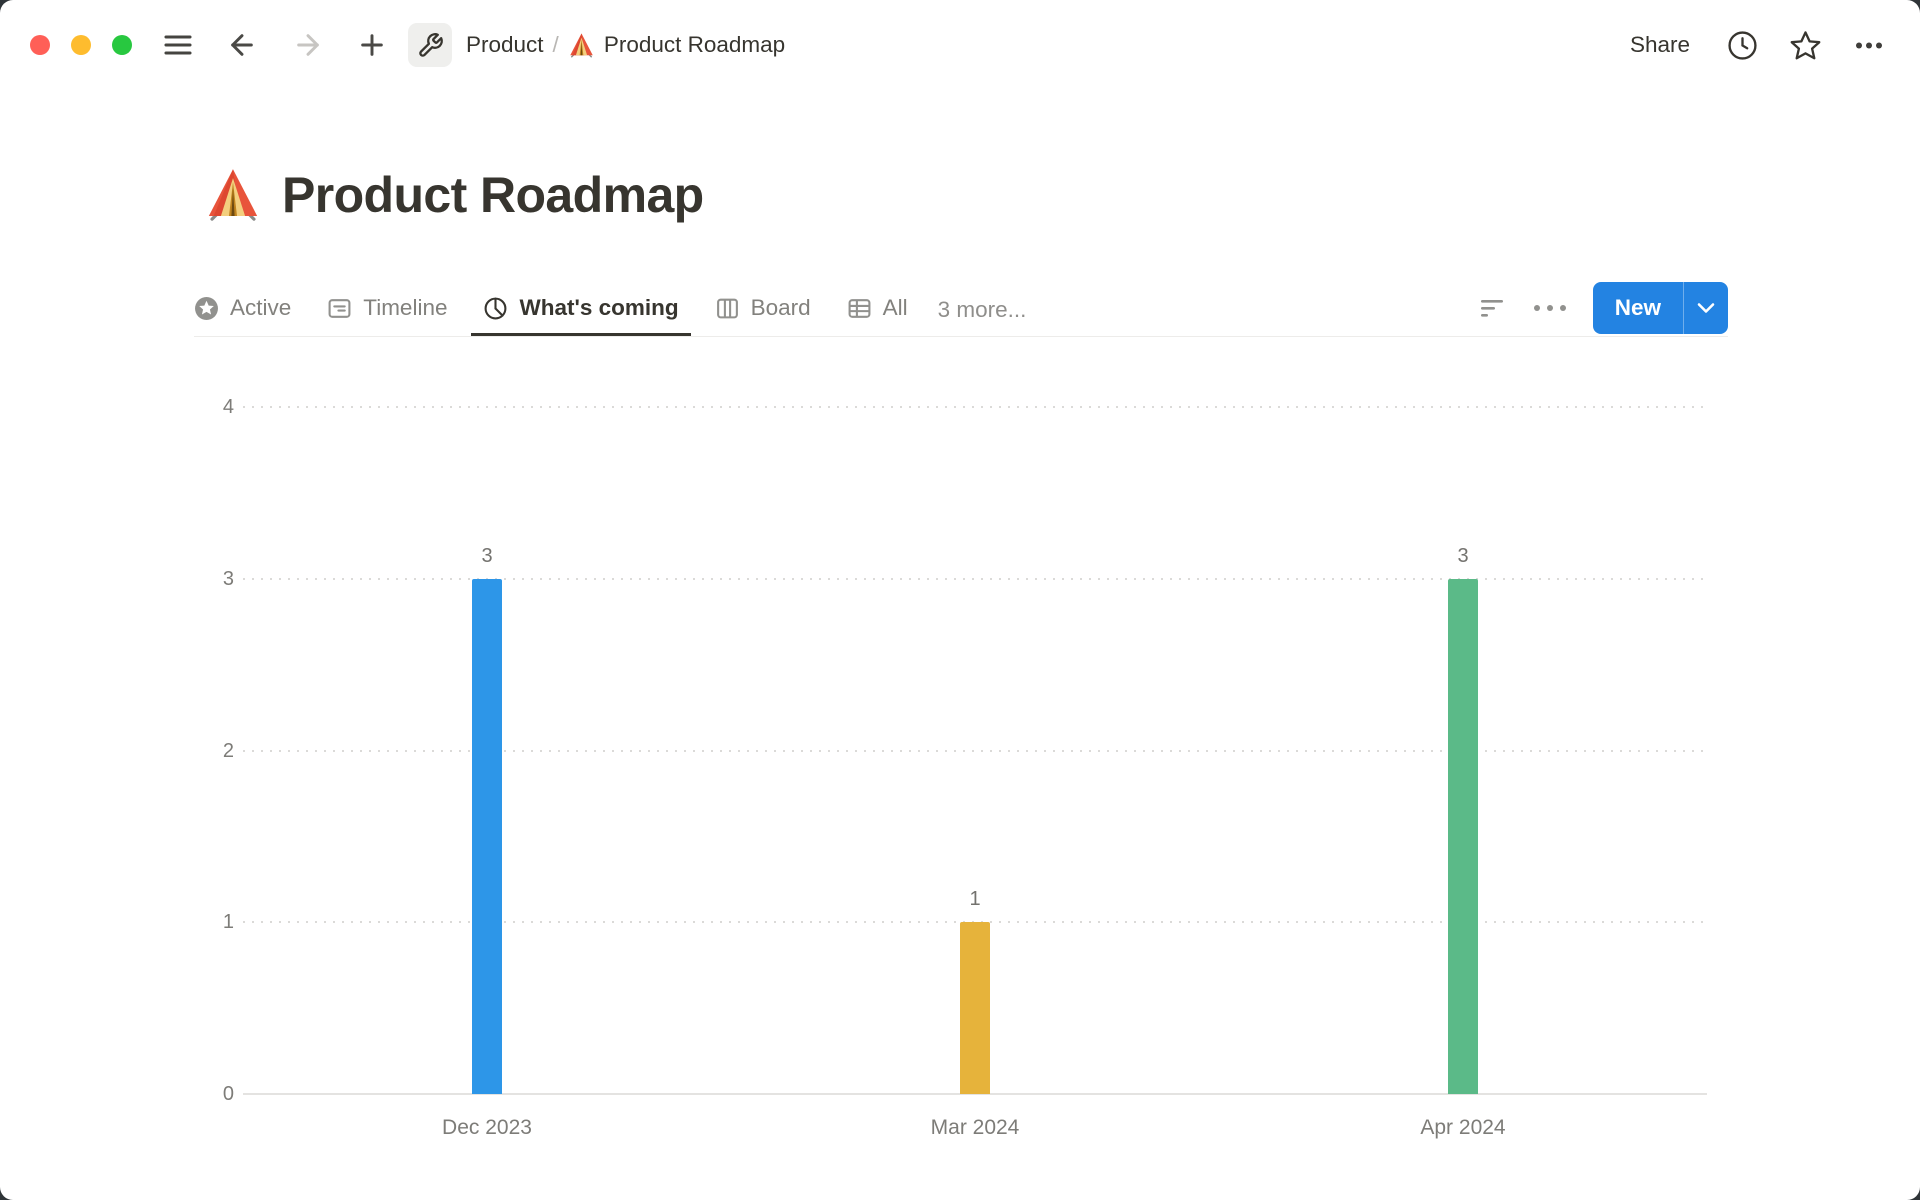 Image resolution: width=1920 pixels, height=1200 pixels. I want to click on y-tick-label: 4, so click(228, 407).